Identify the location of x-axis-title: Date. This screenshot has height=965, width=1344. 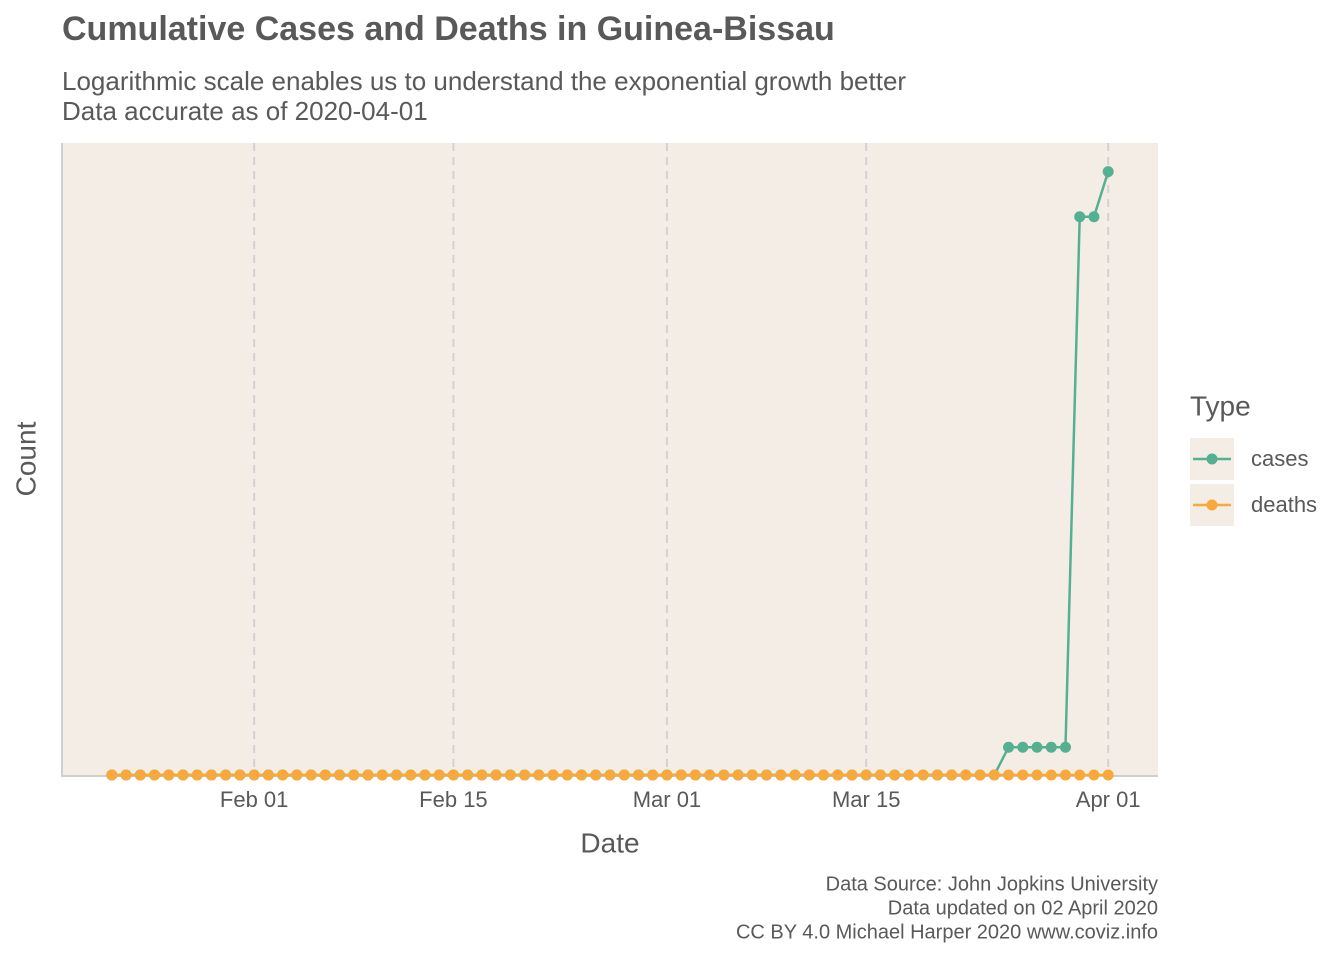
(609, 842).